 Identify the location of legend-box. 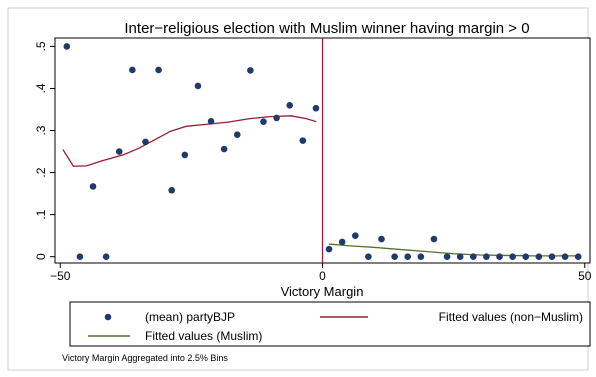
(330, 324).